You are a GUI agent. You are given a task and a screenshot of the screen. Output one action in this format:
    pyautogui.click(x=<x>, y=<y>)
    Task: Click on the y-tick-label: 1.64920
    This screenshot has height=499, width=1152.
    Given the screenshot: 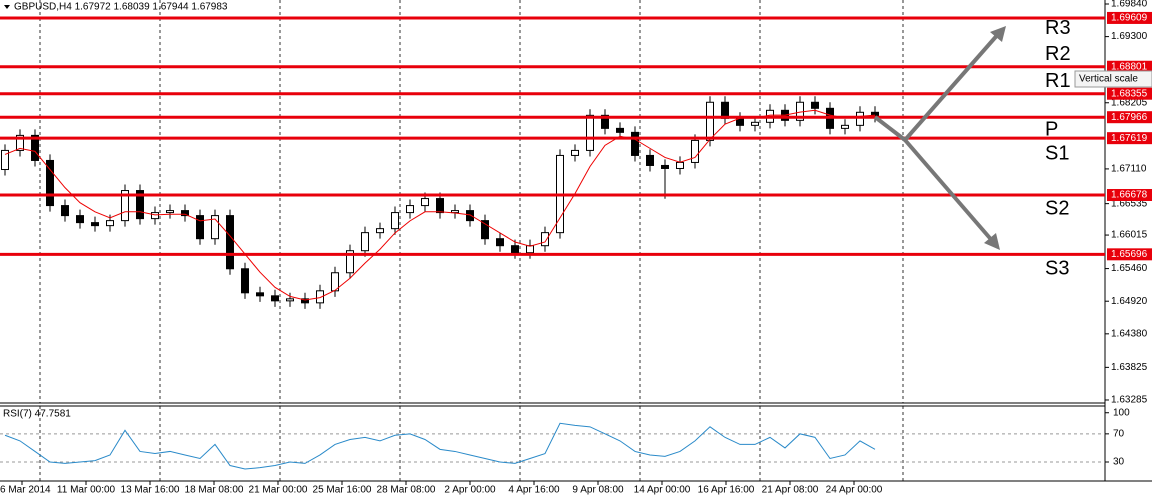 What is the action you would take?
    pyautogui.click(x=1129, y=301)
    